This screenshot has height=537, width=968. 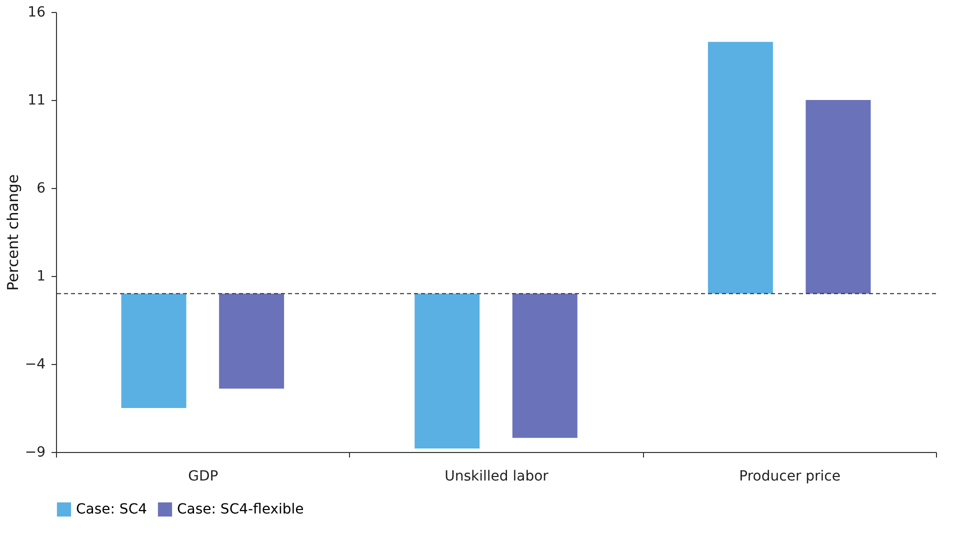 What do you see at coordinates (496, 476) in the screenshot?
I see `x-tick-label: Unskilled labor` at bounding box center [496, 476].